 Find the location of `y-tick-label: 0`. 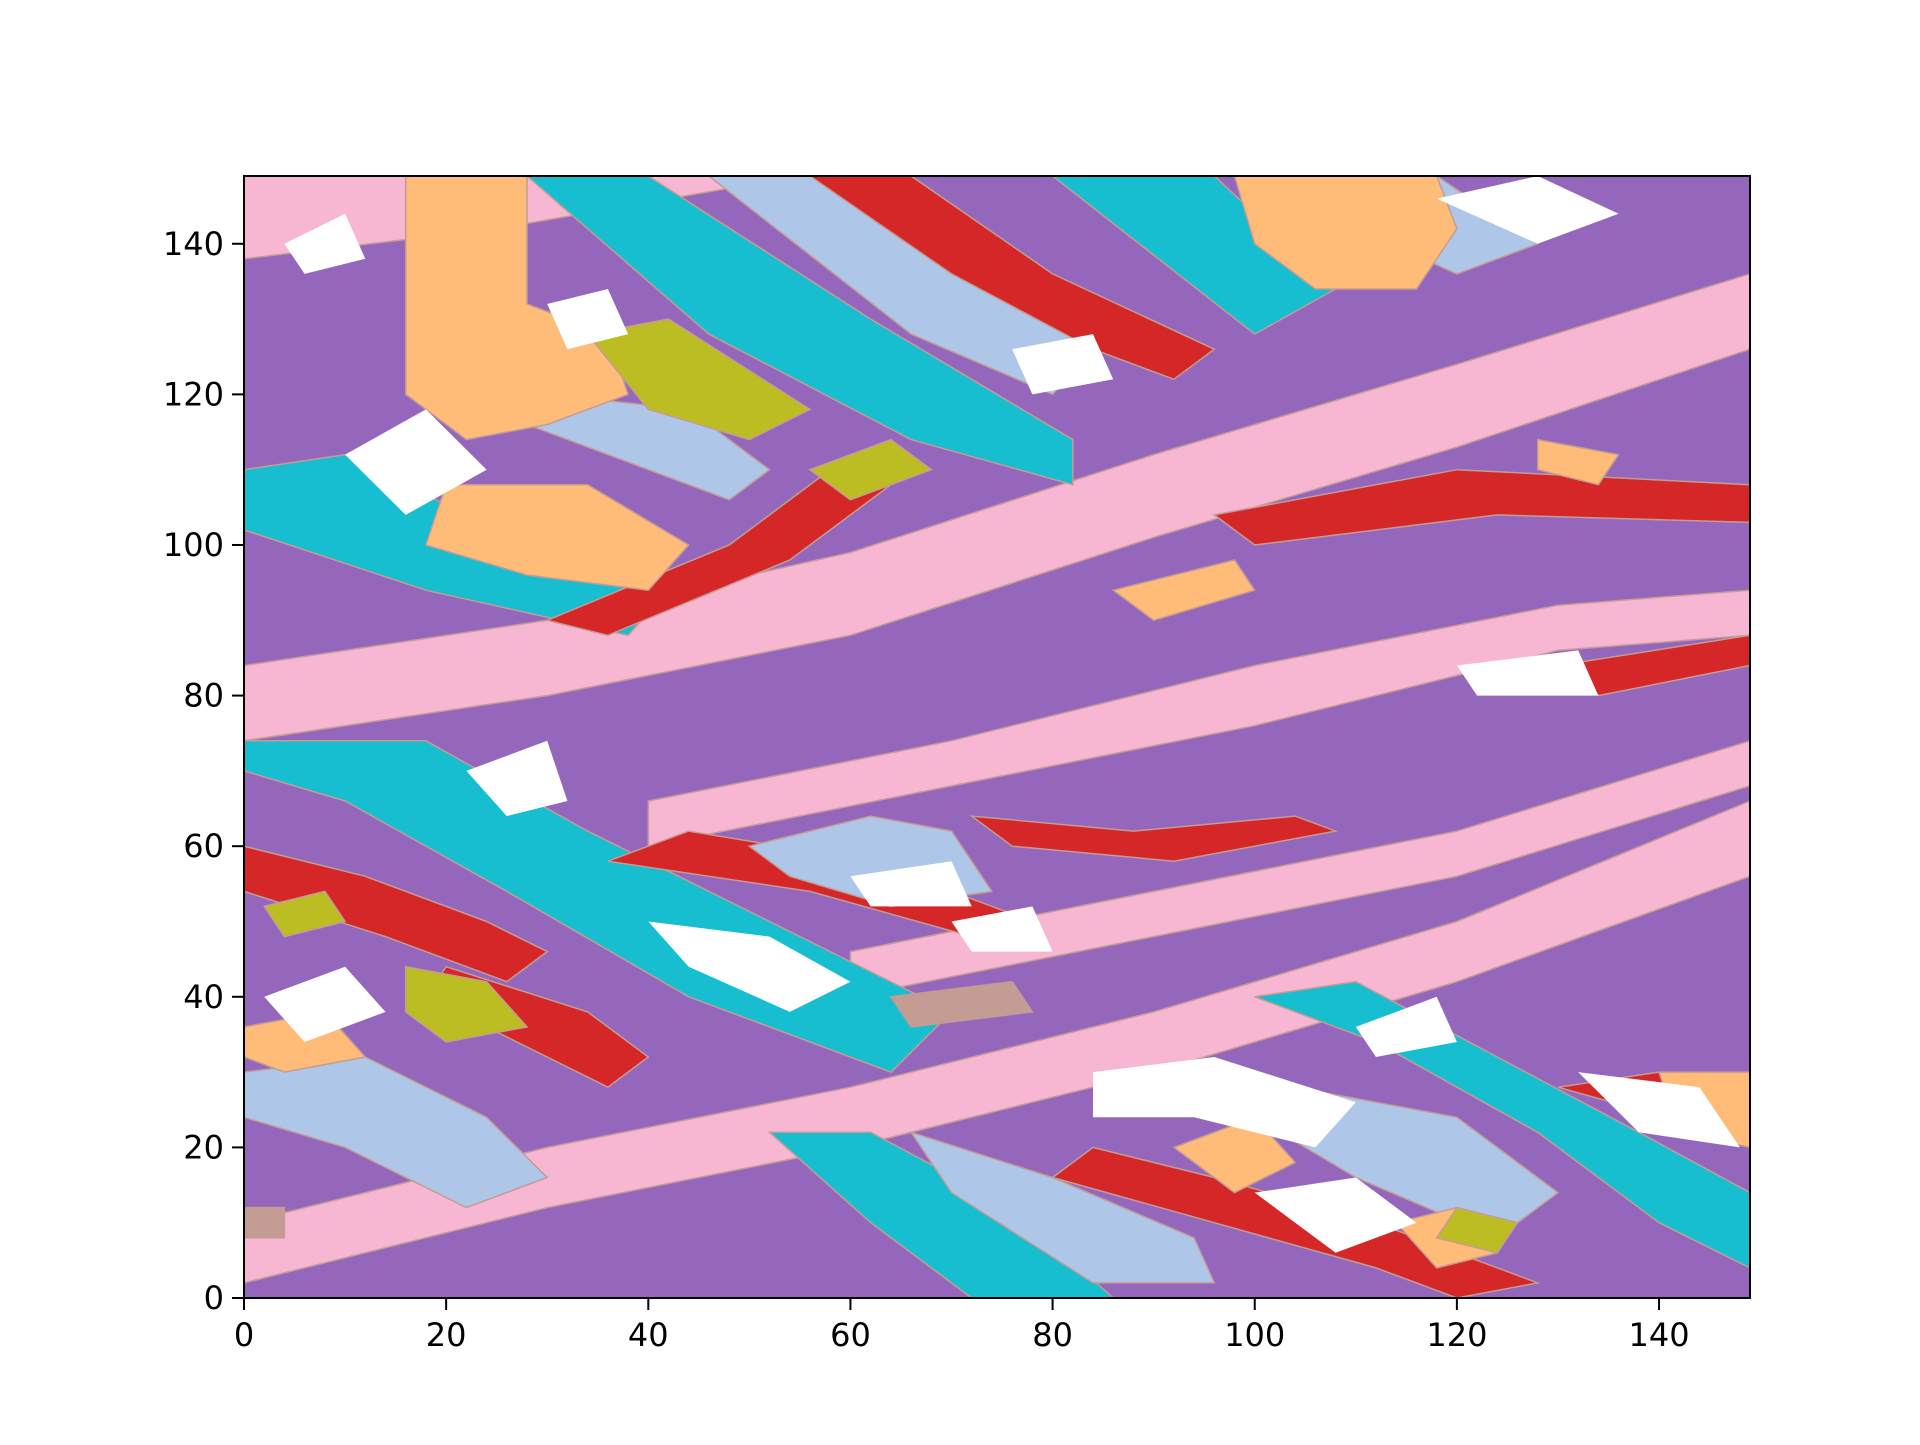

y-tick-label: 0 is located at coordinates (214, 1298).